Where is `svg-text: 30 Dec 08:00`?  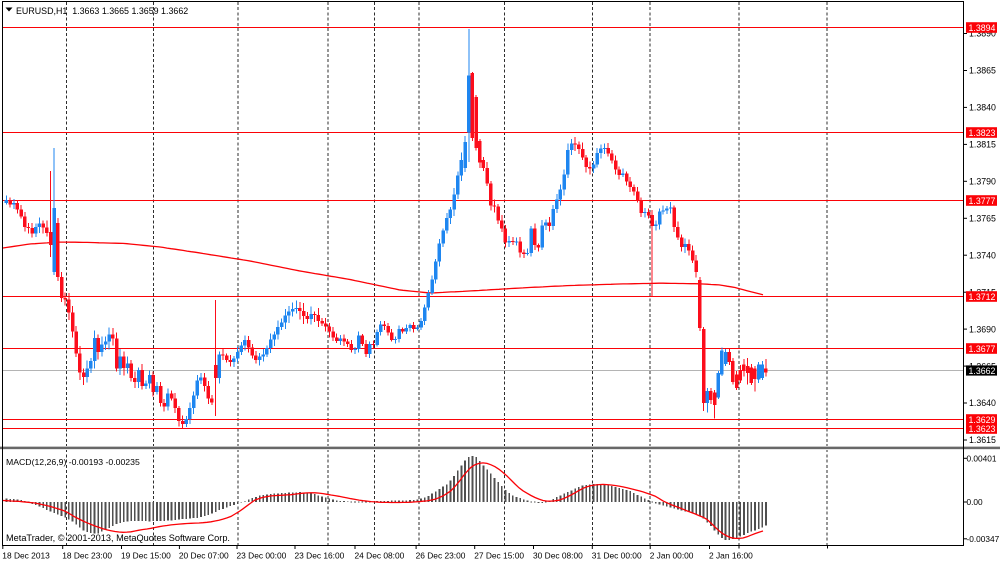 svg-text: 30 Dec 08:00 is located at coordinates (558, 556).